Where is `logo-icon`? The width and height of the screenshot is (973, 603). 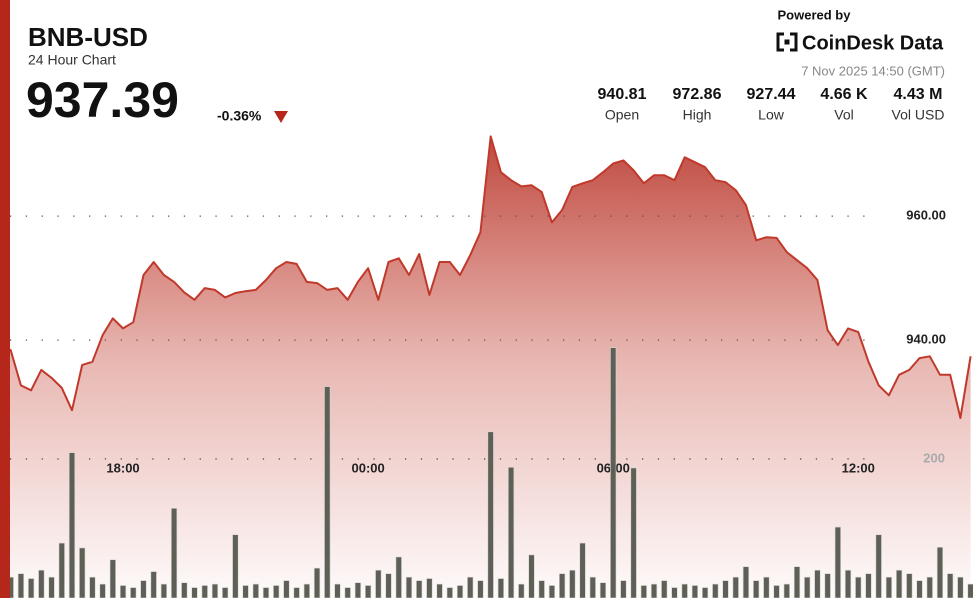
logo-icon is located at coordinates (787, 42).